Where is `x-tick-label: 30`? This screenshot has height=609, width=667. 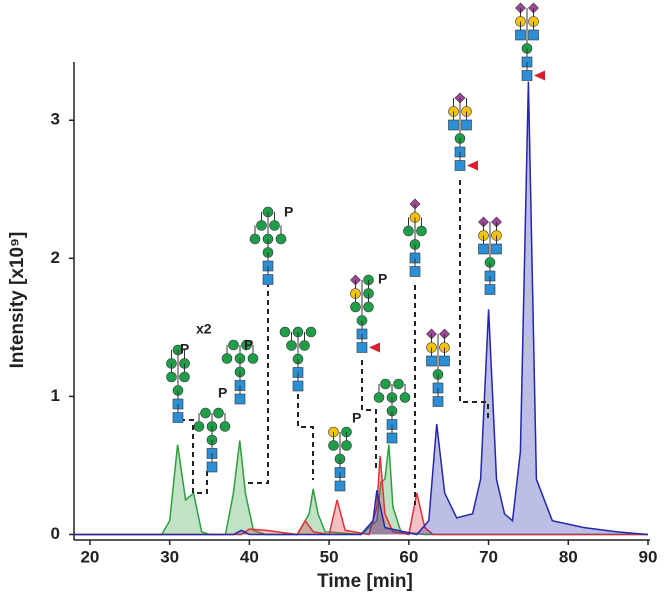
x-tick-label: 30 is located at coordinates (169, 556).